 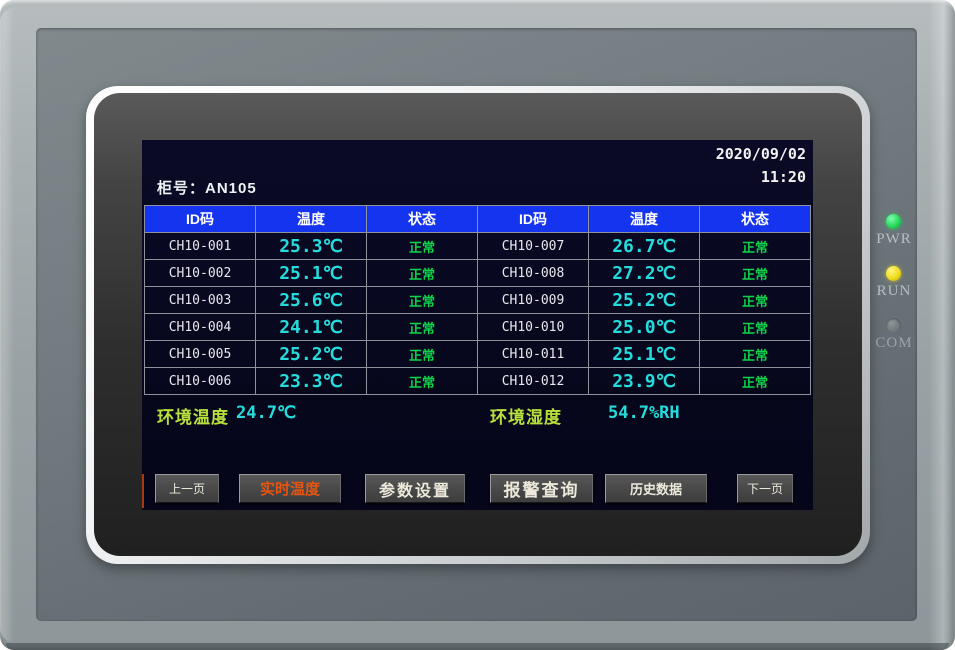 I want to click on channel-id: CH10-010, so click(x=533, y=327).